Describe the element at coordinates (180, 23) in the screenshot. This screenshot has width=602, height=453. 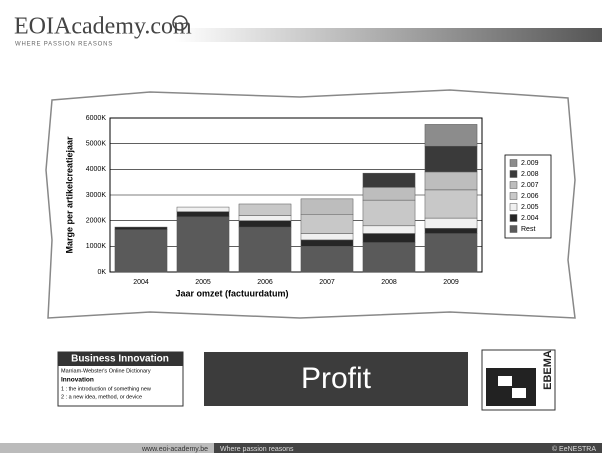
I see `logo-icon` at that location.